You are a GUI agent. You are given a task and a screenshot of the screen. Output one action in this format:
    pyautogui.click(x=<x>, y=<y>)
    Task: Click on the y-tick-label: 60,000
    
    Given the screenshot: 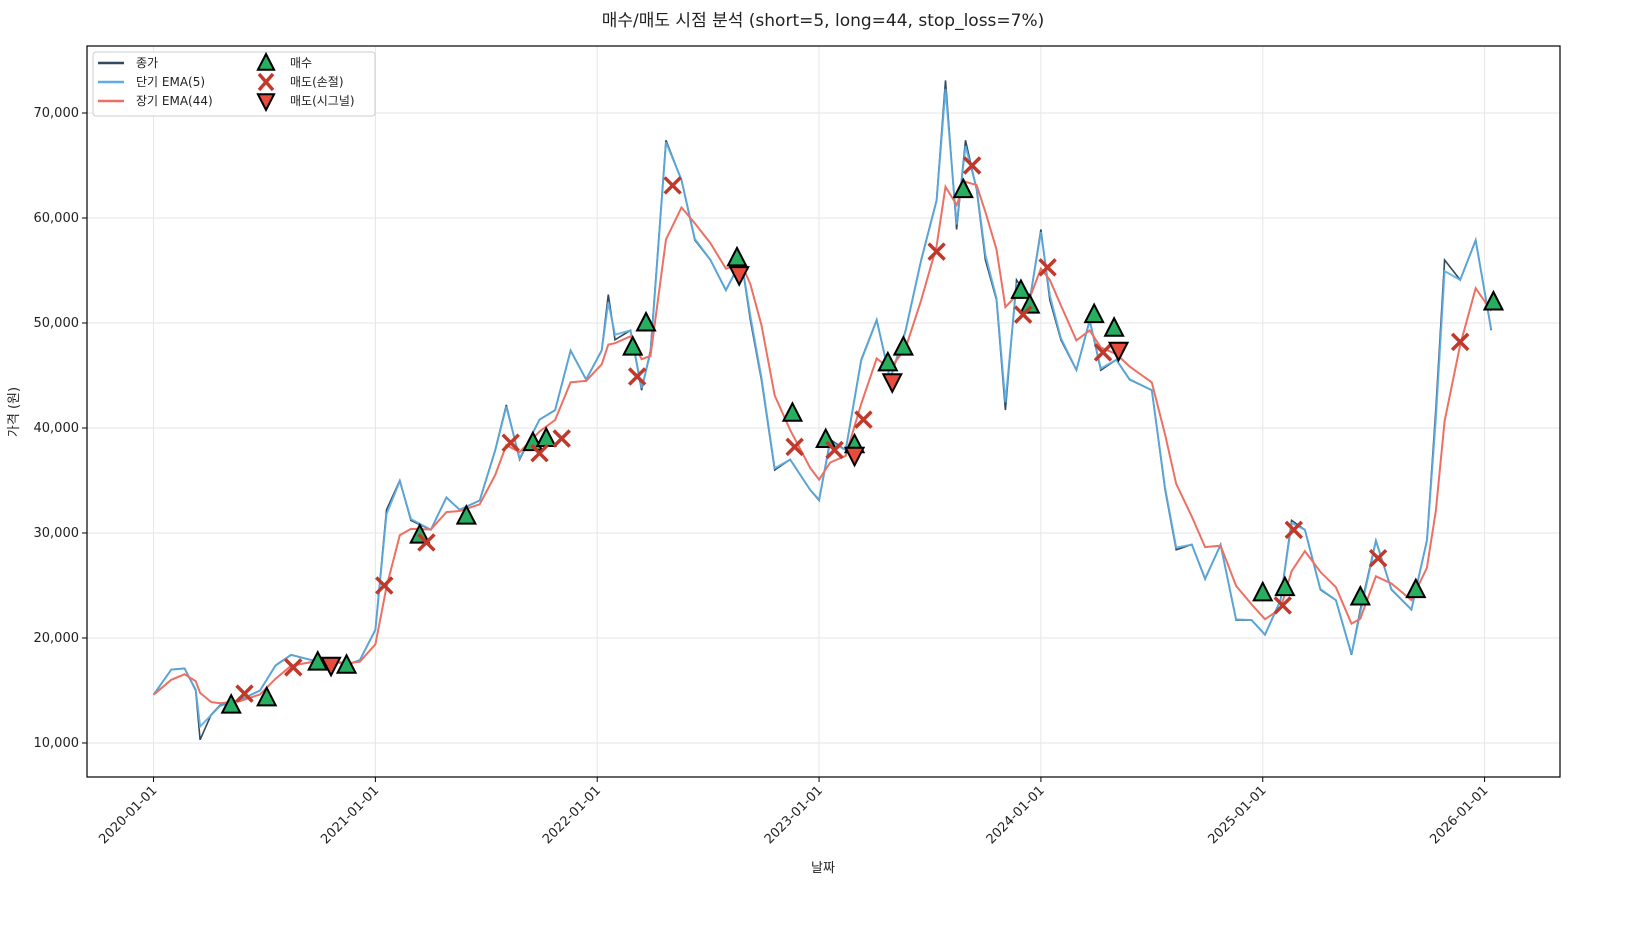 What is the action you would take?
    pyautogui.click(x=57, y=218)
    